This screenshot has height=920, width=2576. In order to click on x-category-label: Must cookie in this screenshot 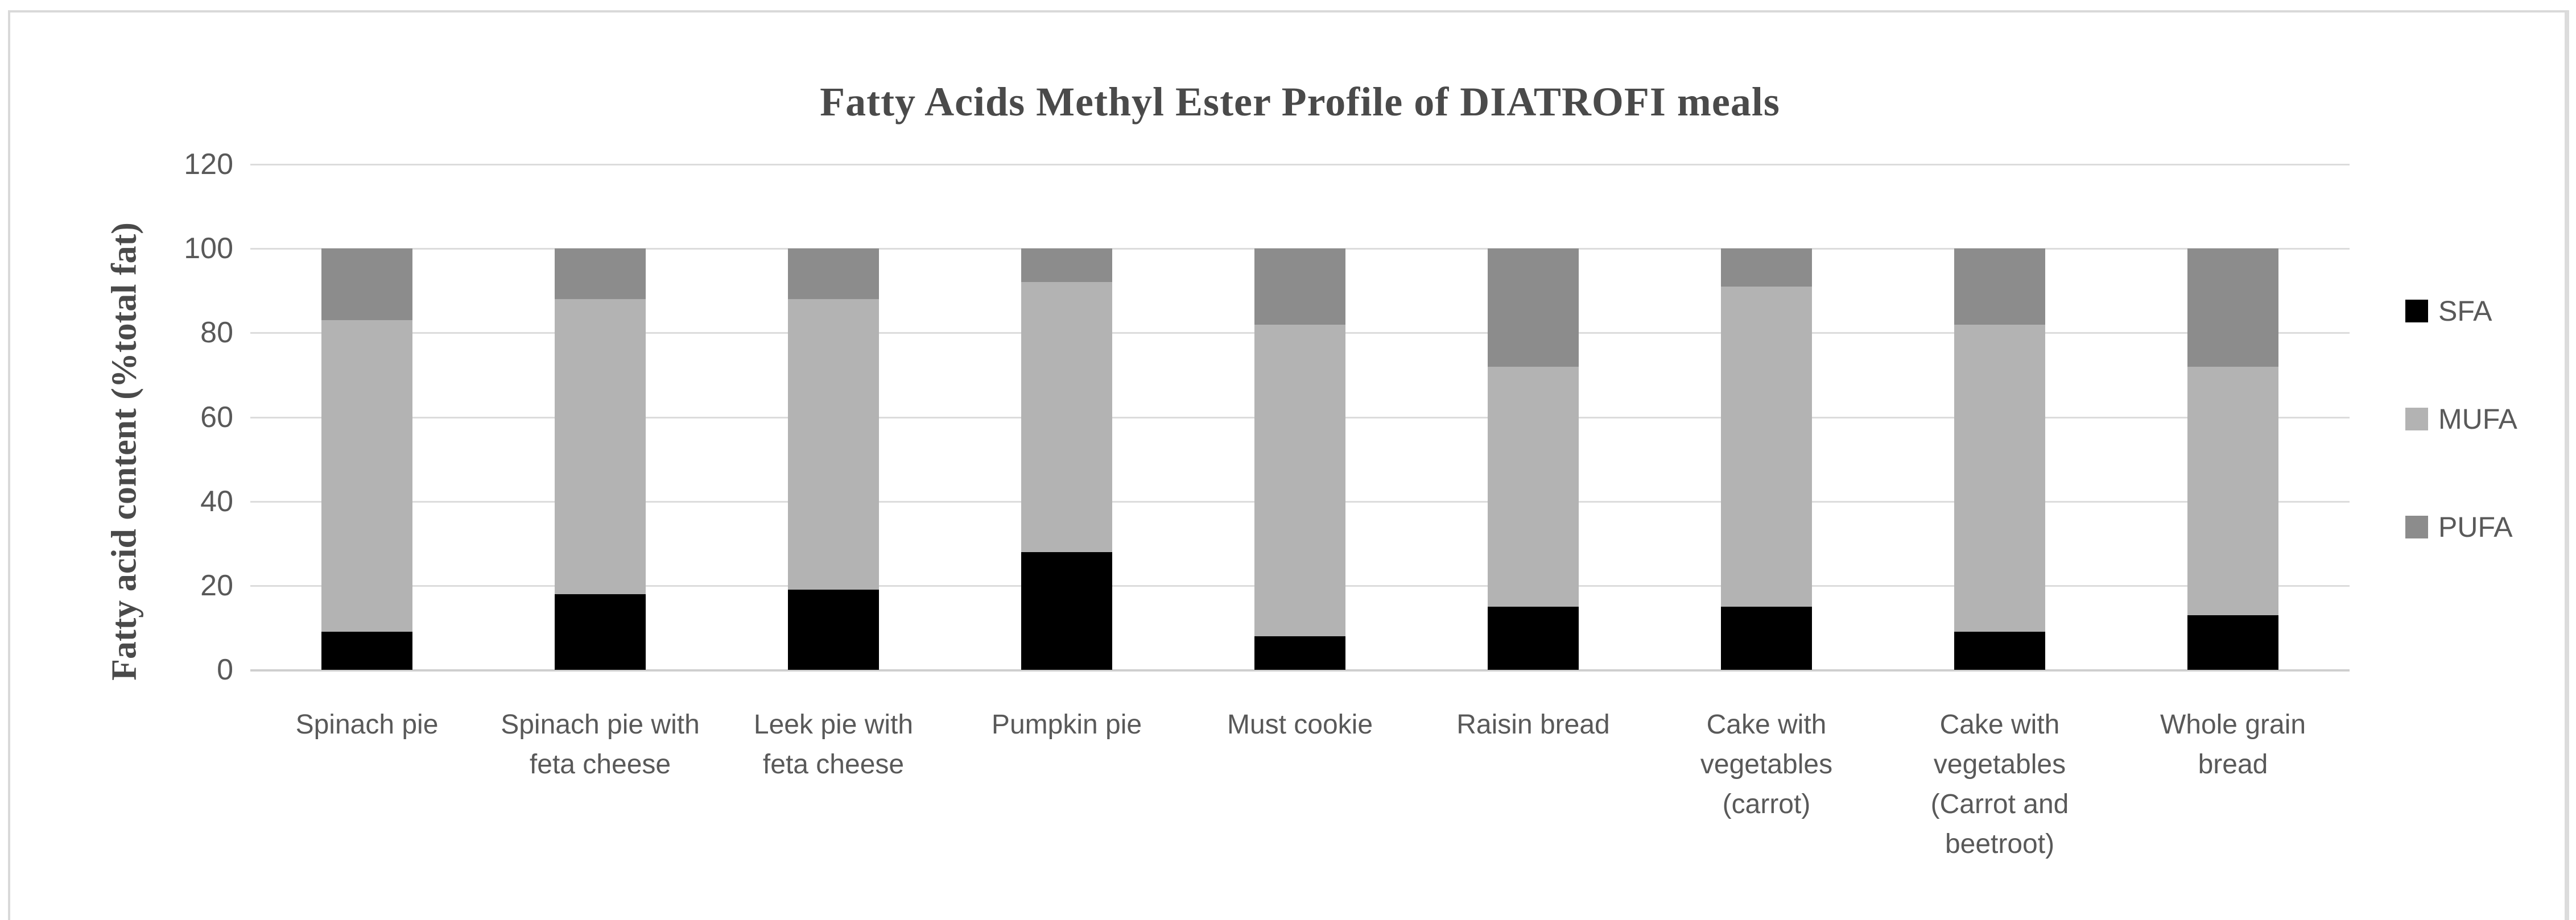, I will do `click(1300, 725)`.